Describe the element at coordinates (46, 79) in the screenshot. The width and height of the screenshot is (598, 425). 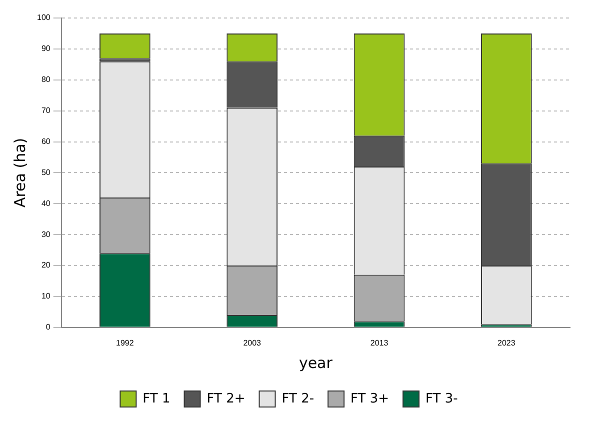
I see `y-tick-label: 80` at that location.